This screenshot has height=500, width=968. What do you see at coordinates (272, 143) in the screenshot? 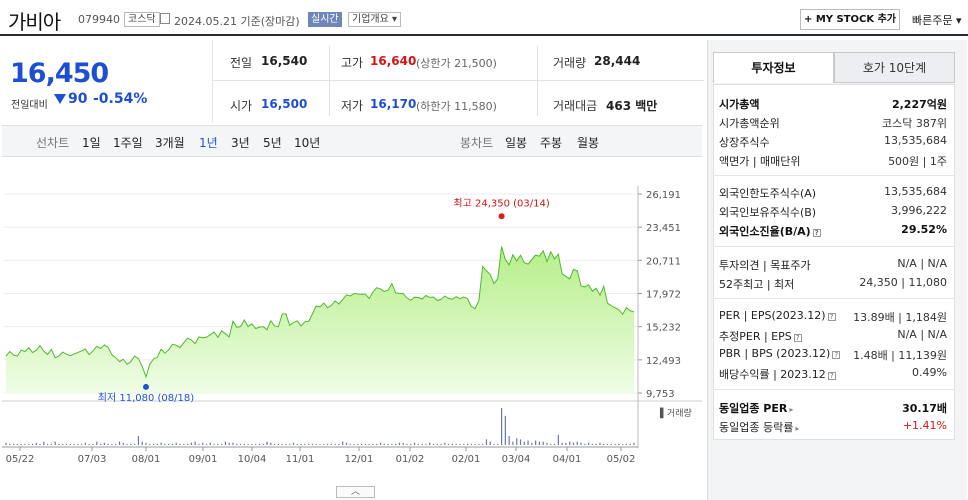
I see `period-5y: 5년` at bounding box center [272, 143].